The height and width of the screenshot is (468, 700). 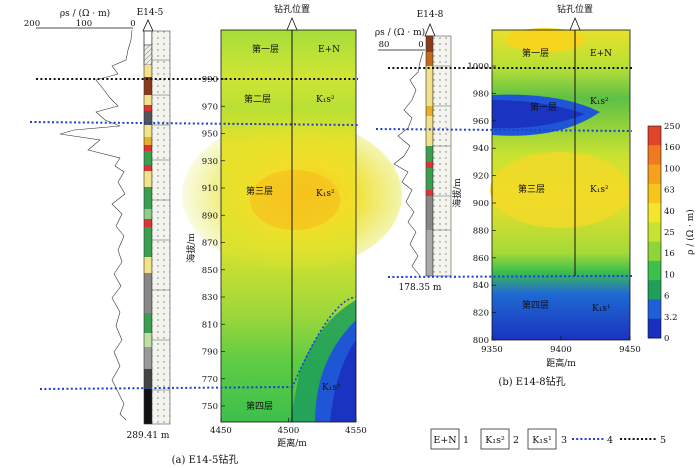 I want to click on borehole-label-b: 钻孔位置, so click(x=575, y=9).